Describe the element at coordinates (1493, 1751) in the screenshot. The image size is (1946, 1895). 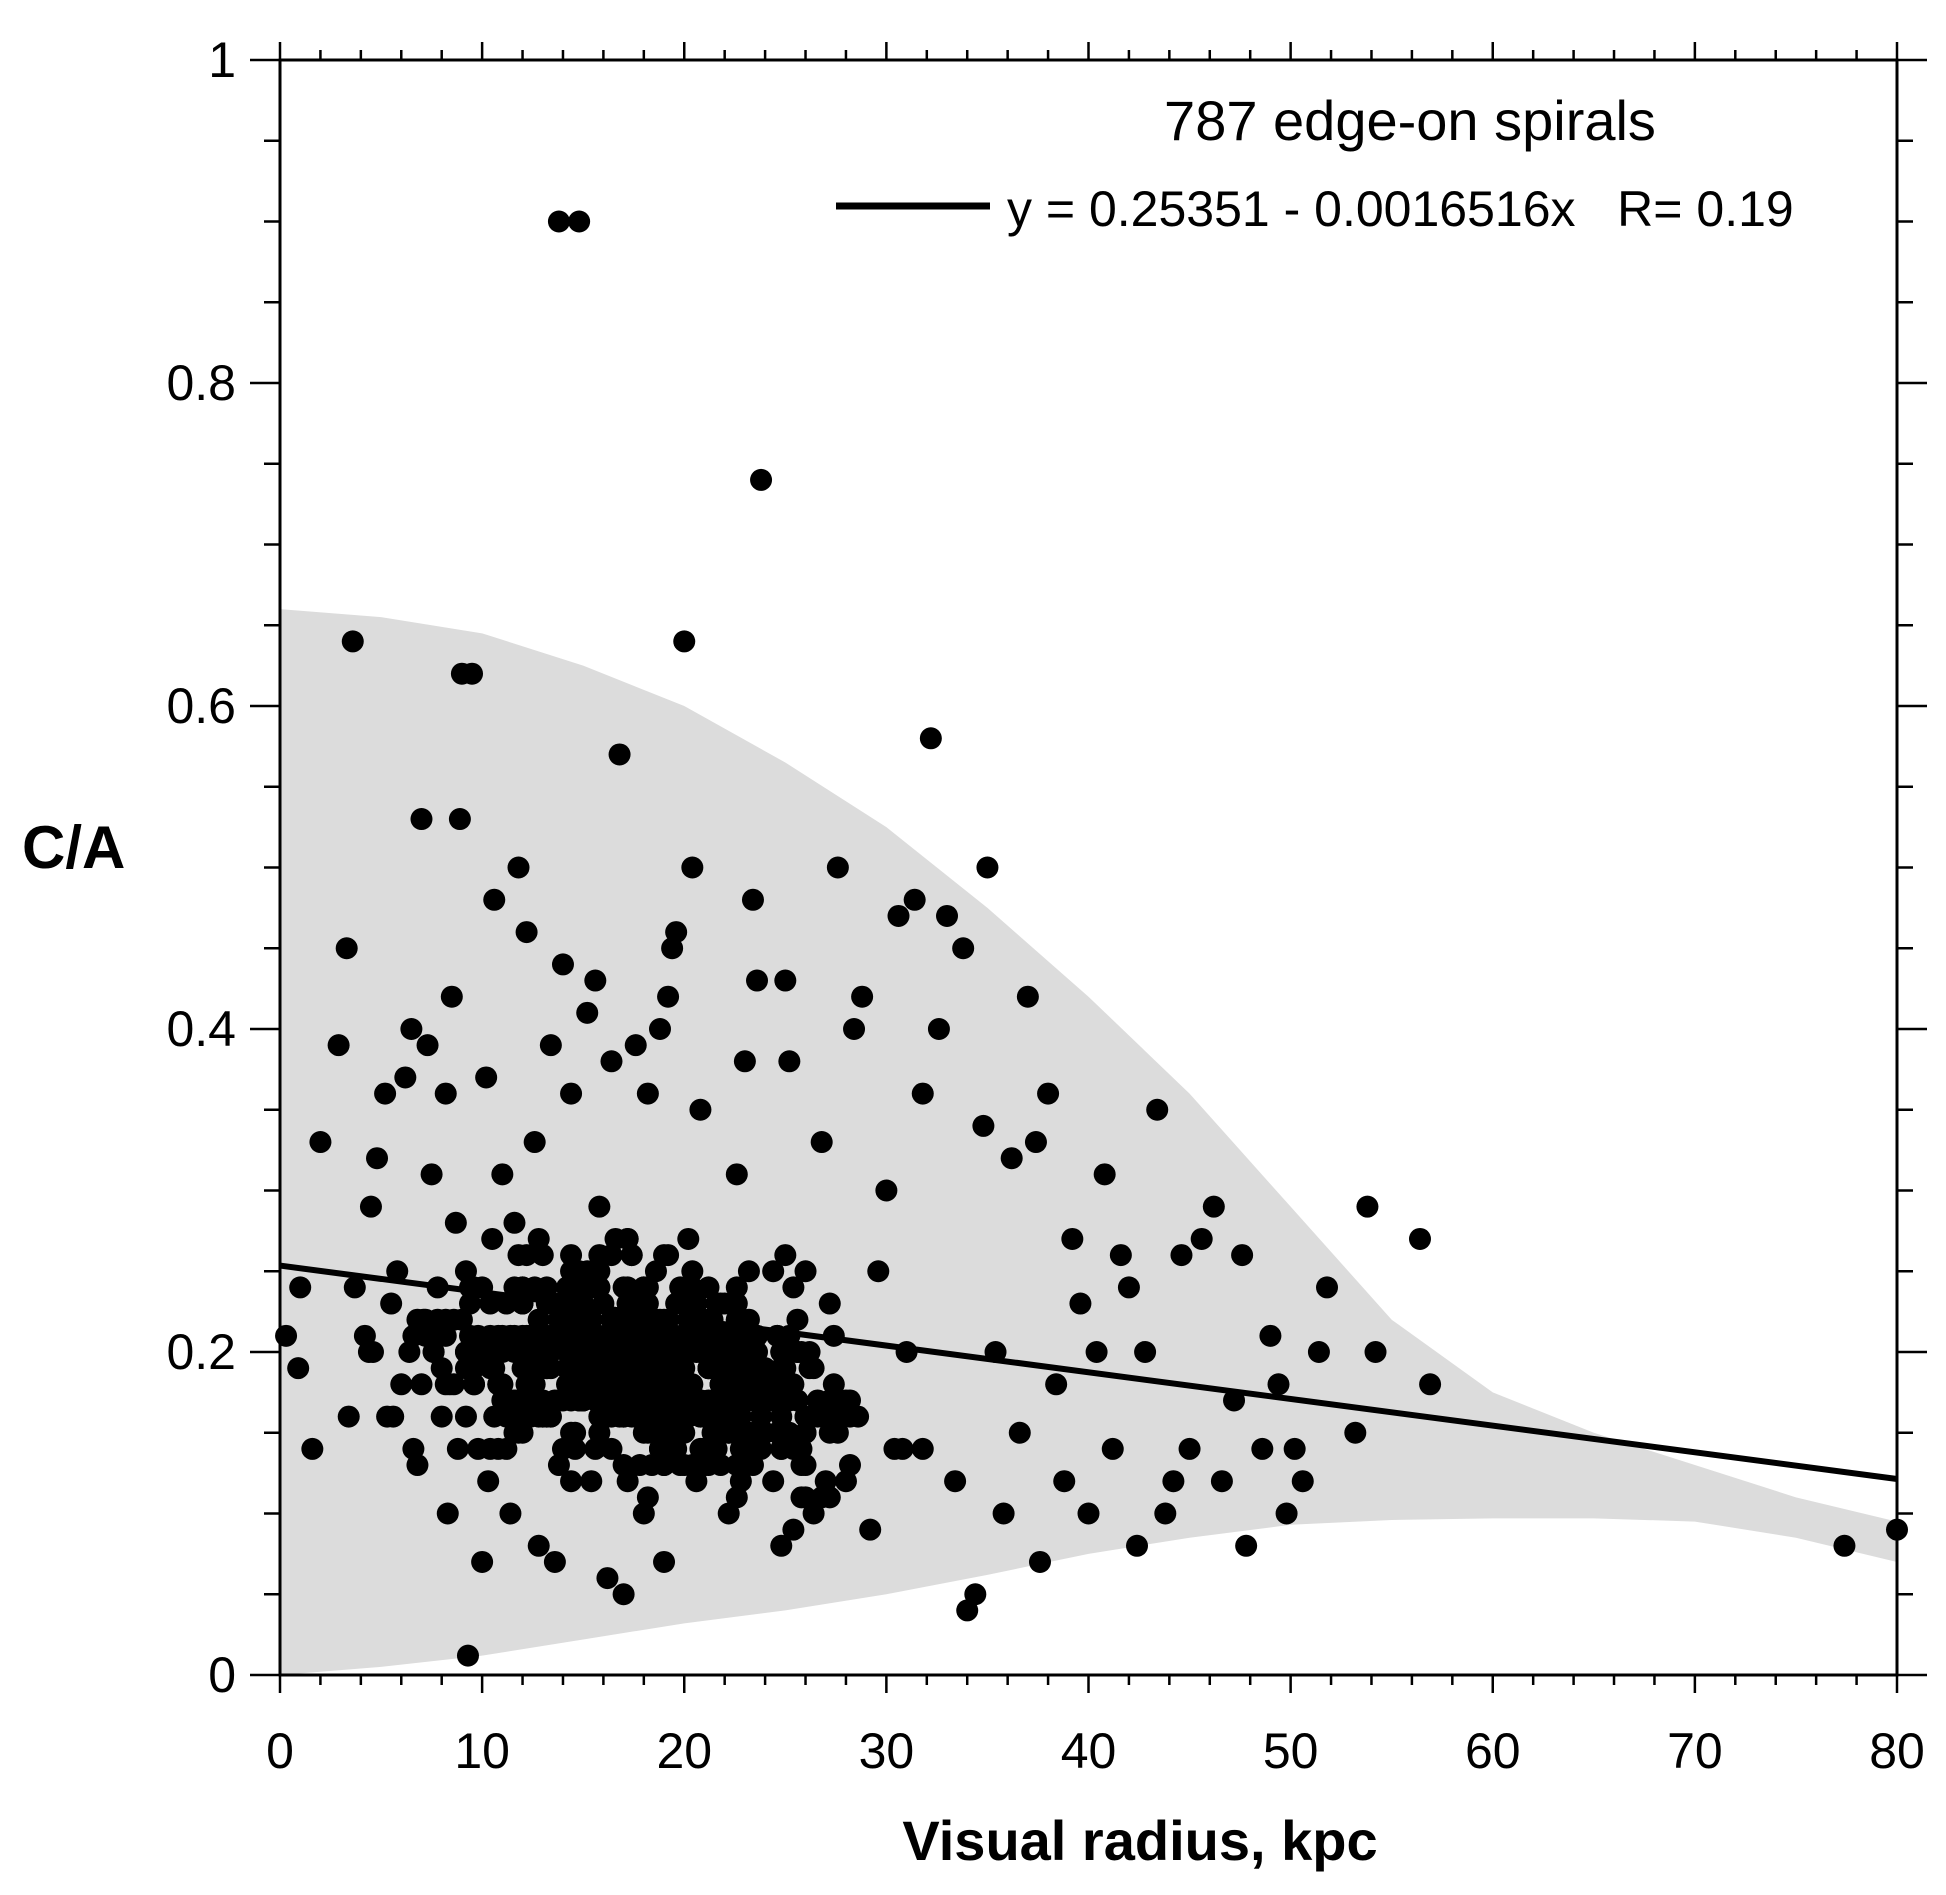
I see `x-tick-label: 60` at that location.